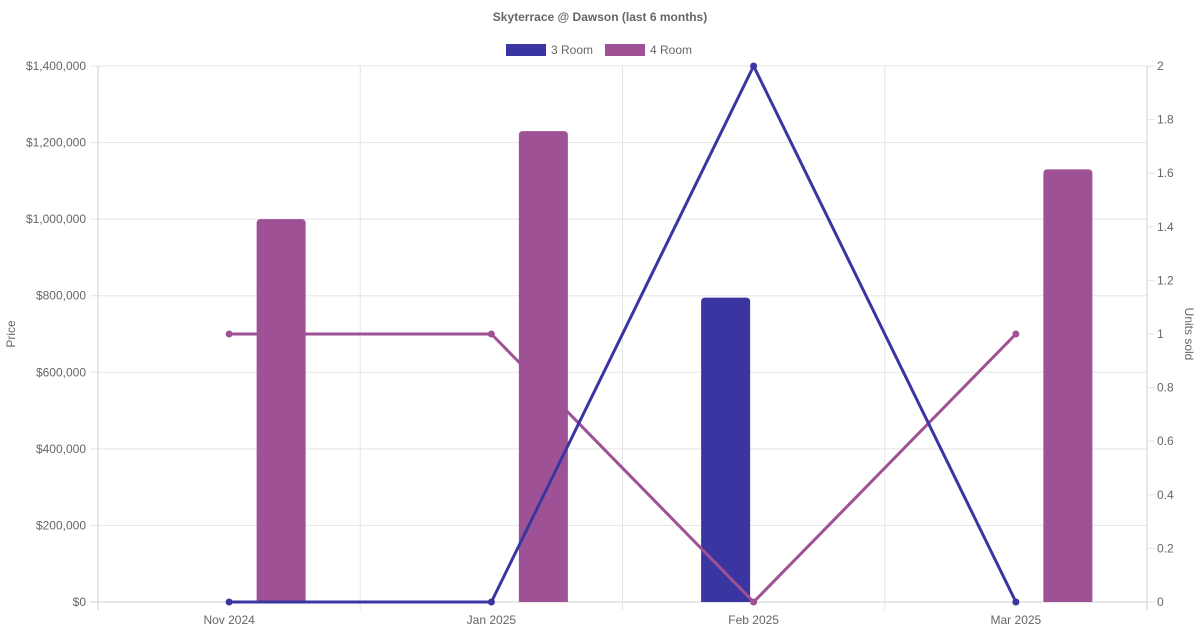  I want to click on y-left-tick-label: $200,000, so click(61, 525).